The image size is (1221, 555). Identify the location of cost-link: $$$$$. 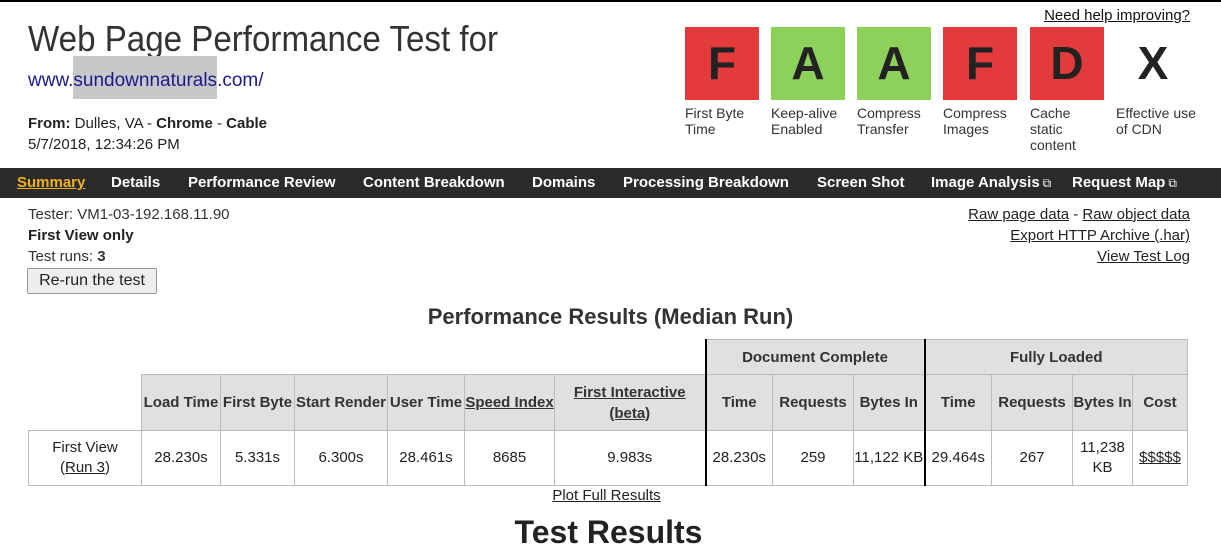
(1160, 457).